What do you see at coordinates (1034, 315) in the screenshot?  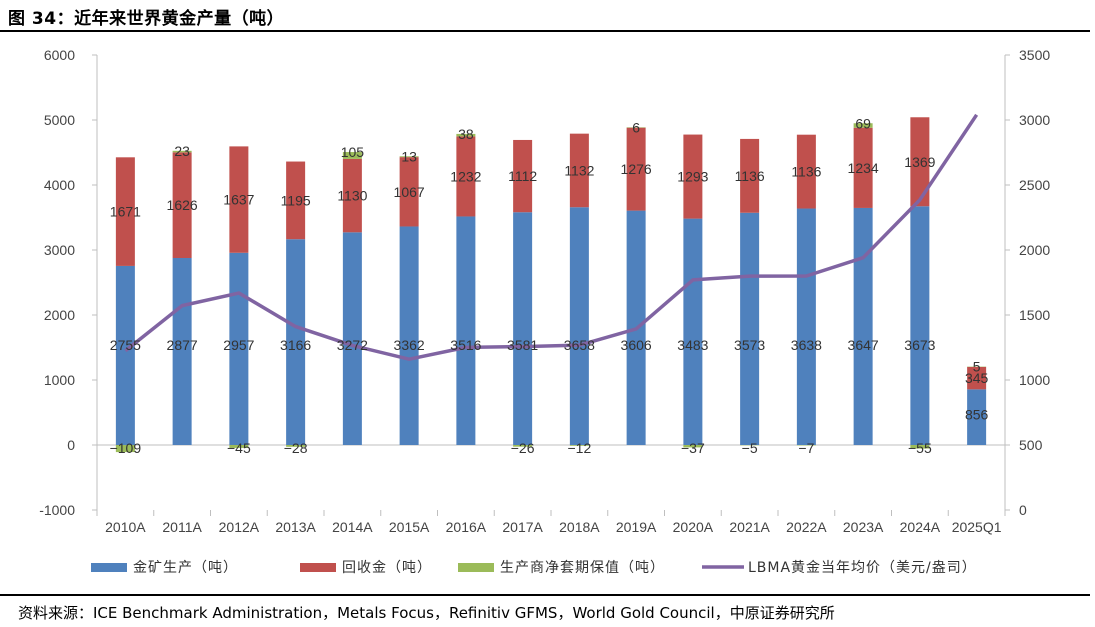 I see `right-tick-label: 1500` at bounding box center [1034, 315].